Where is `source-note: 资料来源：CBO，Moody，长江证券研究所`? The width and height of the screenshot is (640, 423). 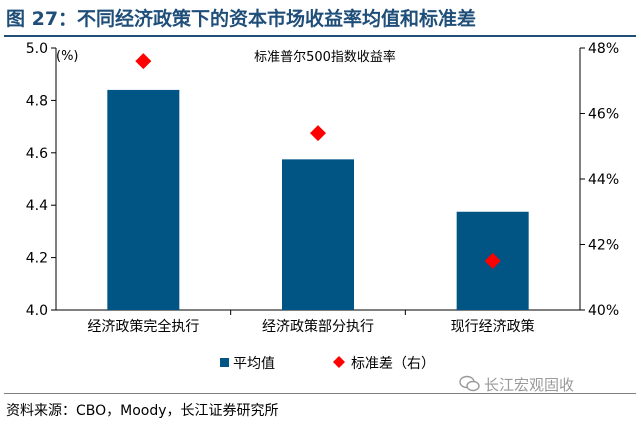 source-note: 资料来源：CBO，Moody，长江证券研究所 is located at coordinates (142, 411).